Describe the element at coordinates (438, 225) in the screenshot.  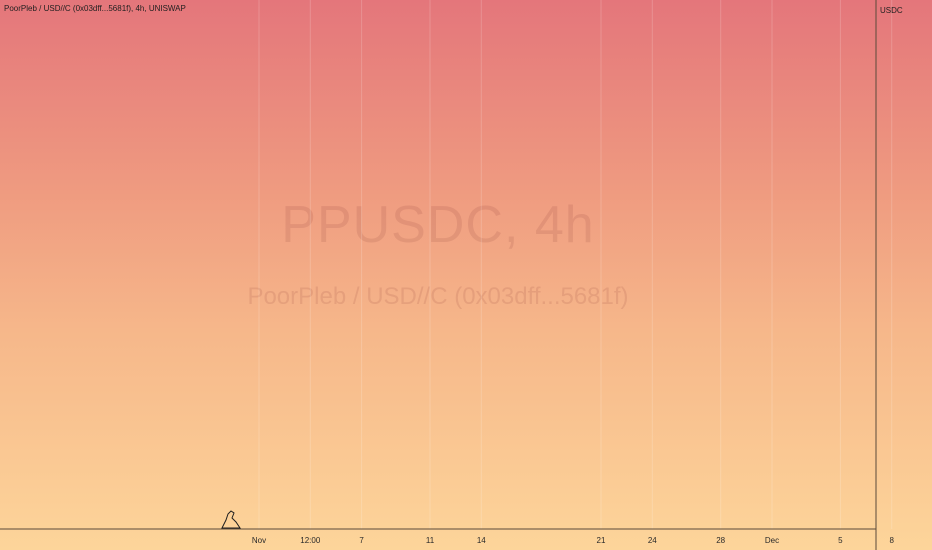
I see `symbol-watermark: PPUSDC, 4h` at that location.